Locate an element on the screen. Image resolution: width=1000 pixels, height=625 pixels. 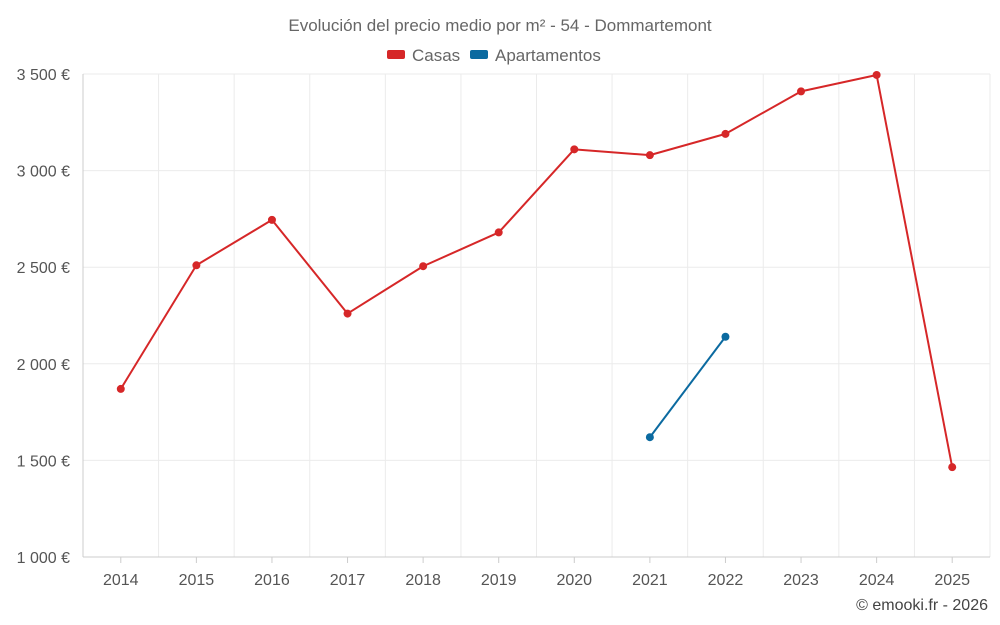
data-point-casas-2017 is located at coordinates (347, 313).